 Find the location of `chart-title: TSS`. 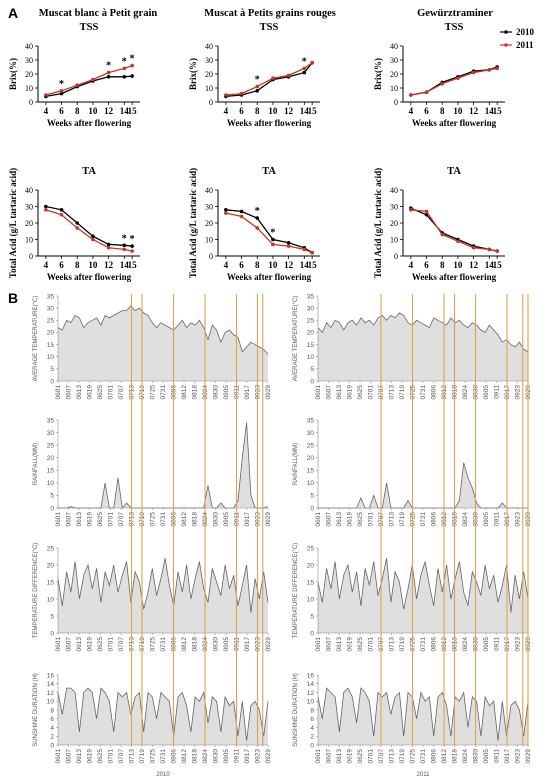

chart-title: TSS is located at coordinates (89, 27).